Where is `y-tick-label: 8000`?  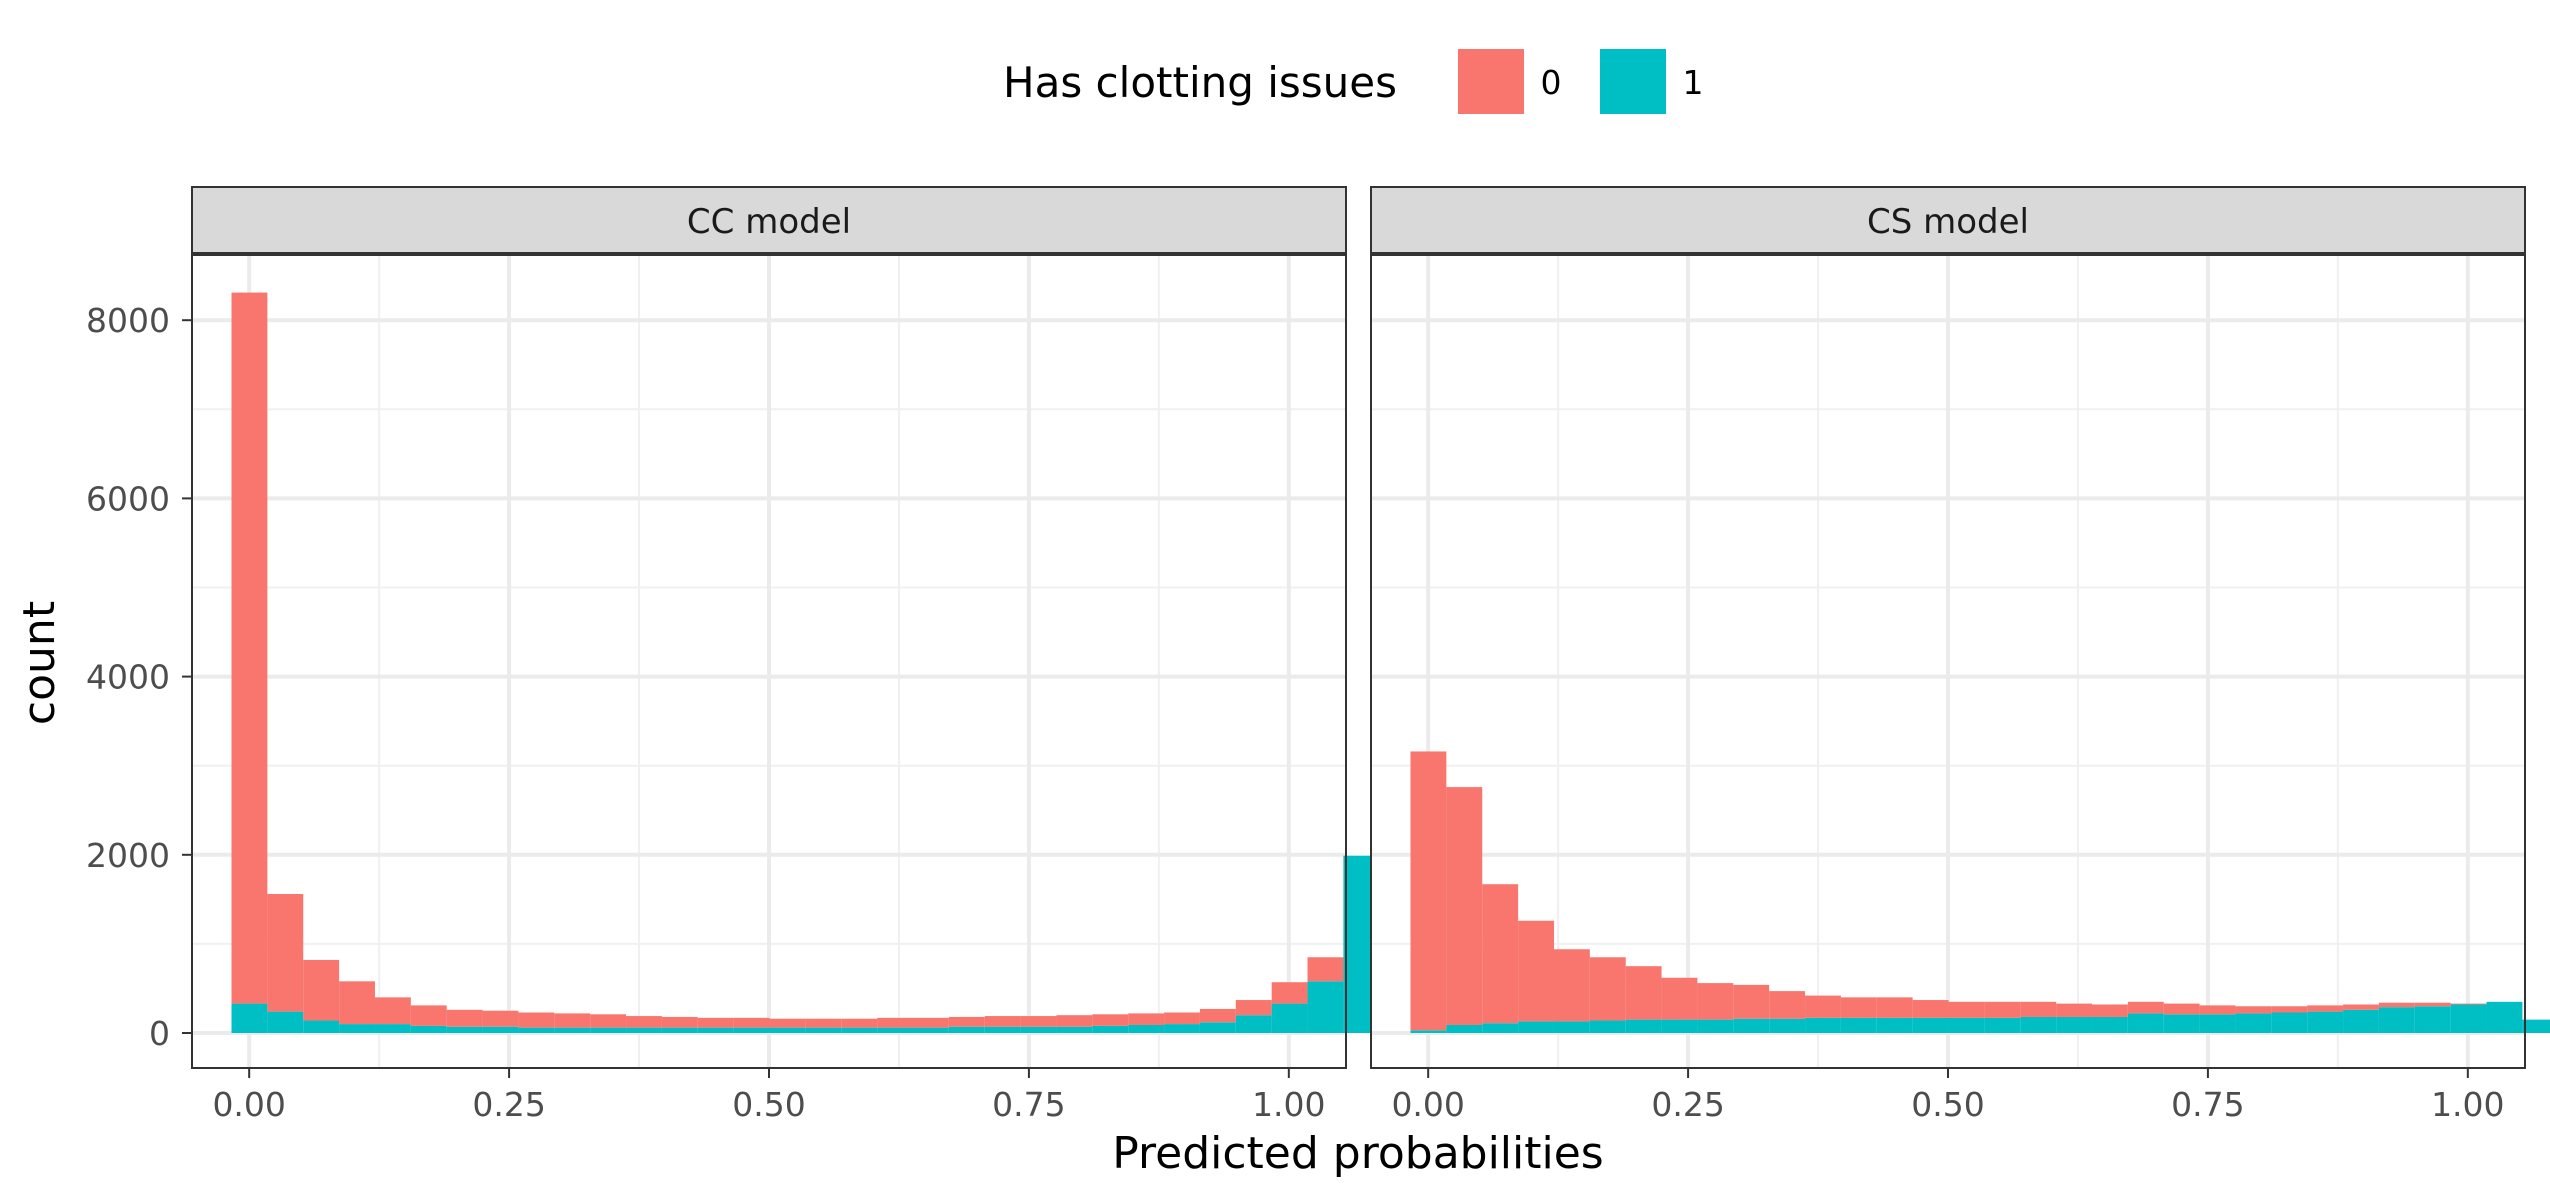
y-tick-label: 8000 is located at coordinates (128, 320).